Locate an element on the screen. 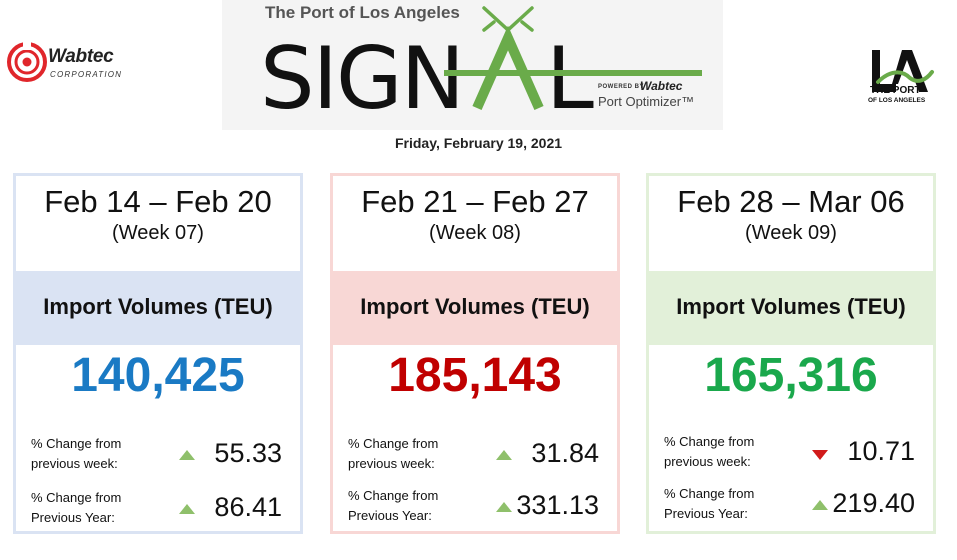  la-logo-line1: THE PORT is located at coordinates (895, 90).